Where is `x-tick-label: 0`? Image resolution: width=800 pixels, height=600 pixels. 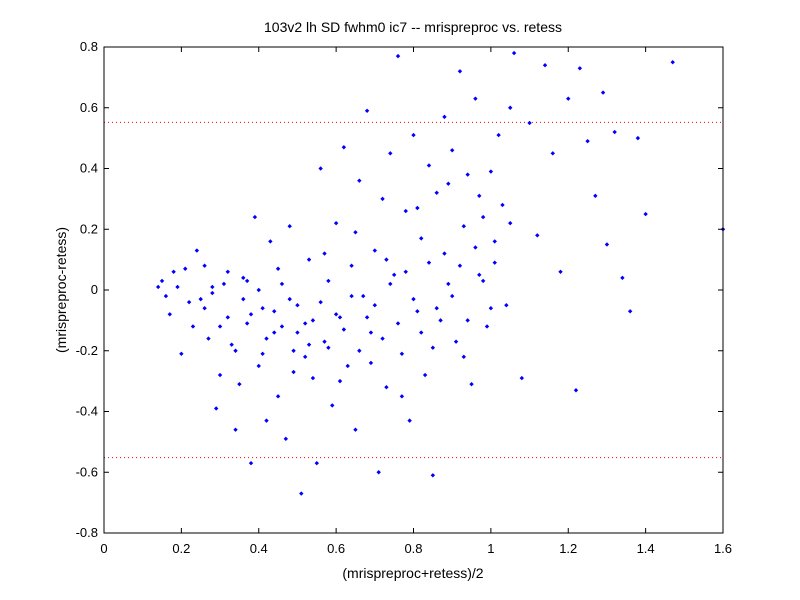
x-tick-label: 0 is located at coordinates (103, 548).